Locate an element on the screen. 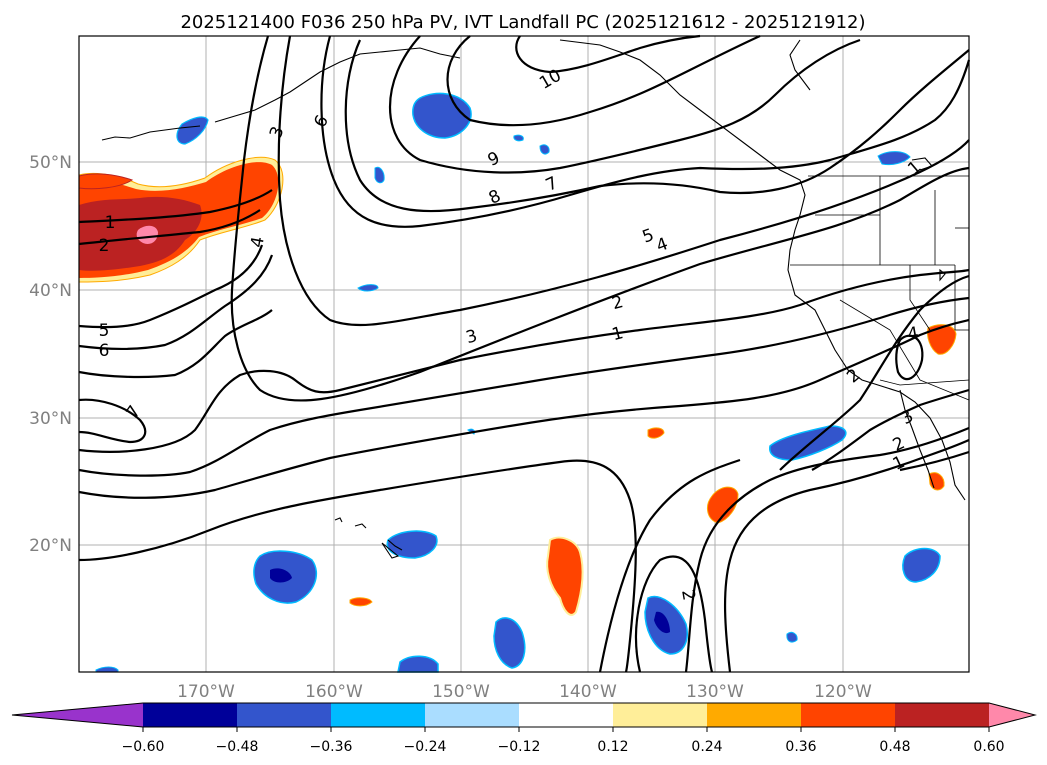 The height and width of the screenshot is (765, 1047). y-tick-label: 30°N is located at coordinates (50, 419).